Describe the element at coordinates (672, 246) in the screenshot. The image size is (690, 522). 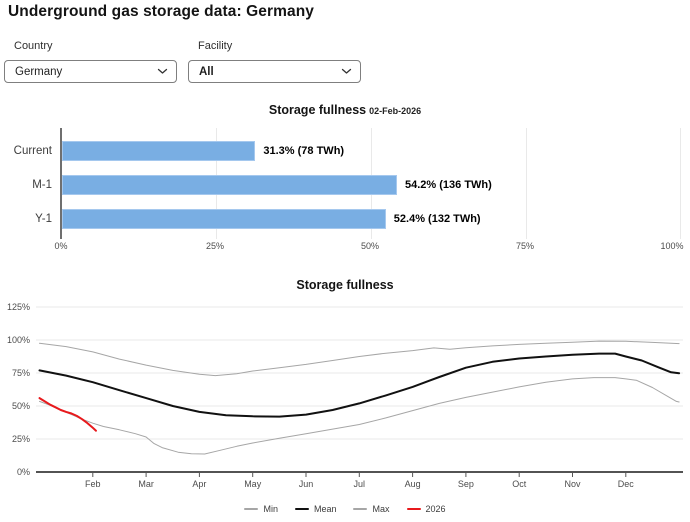
I see `x-tick-label: 100%` at that location.